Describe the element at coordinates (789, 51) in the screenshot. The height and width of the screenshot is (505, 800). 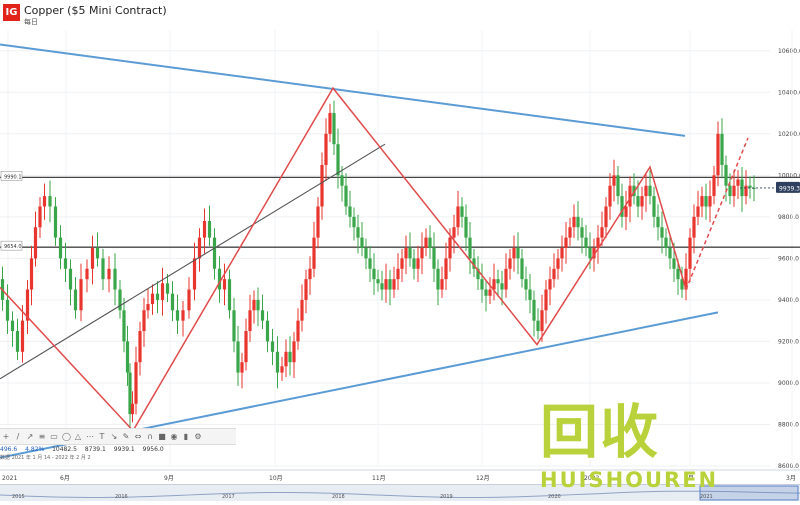
I see `y-tick-label: 10600.0` at that location.